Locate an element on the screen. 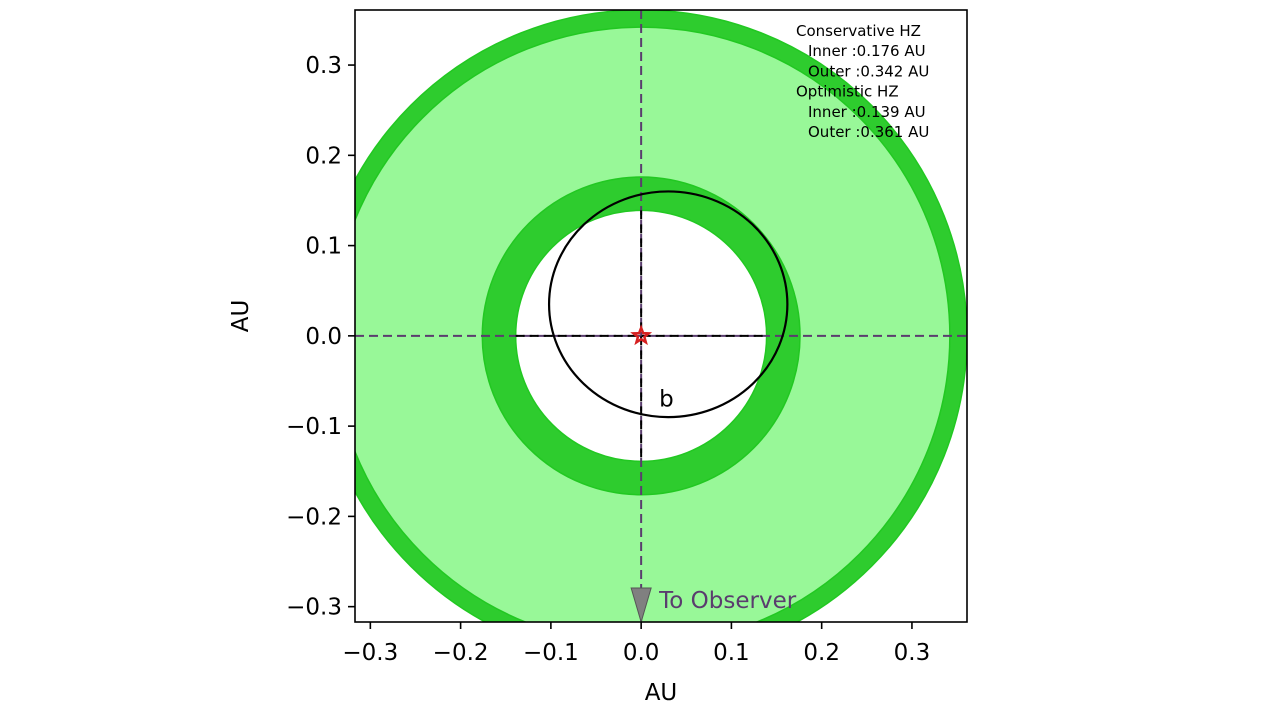 The height and width of the screenshot is (719, 1282). x-tick-label: 0.2 is located at coordinates (821, 653).